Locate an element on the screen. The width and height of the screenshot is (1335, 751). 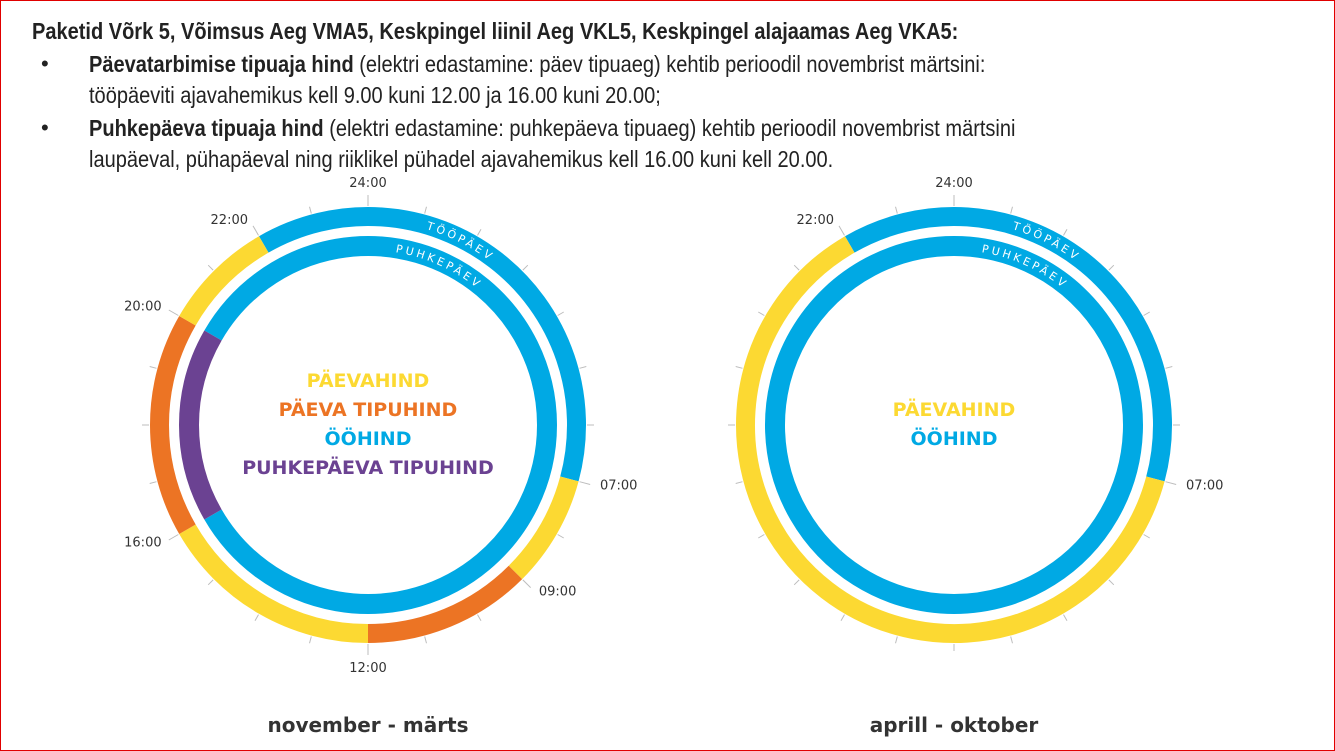
legend-tipuhind: PÄEVA TIPUHIND is located at coordinates (368, 409).